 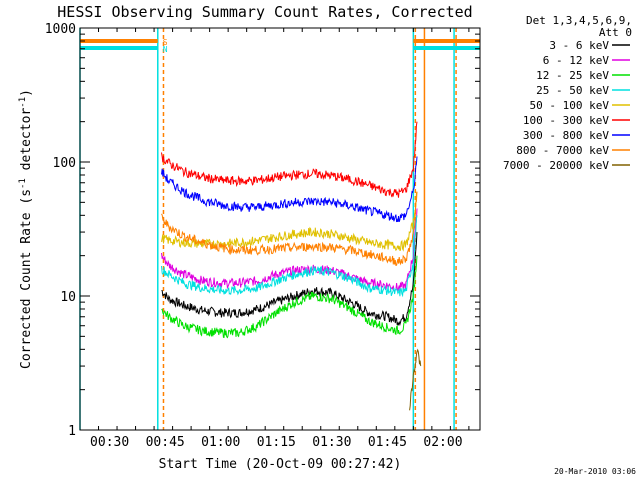 I want to click on footer-date: 20-Mar-2010 03:06, so click(x=595, y=471).